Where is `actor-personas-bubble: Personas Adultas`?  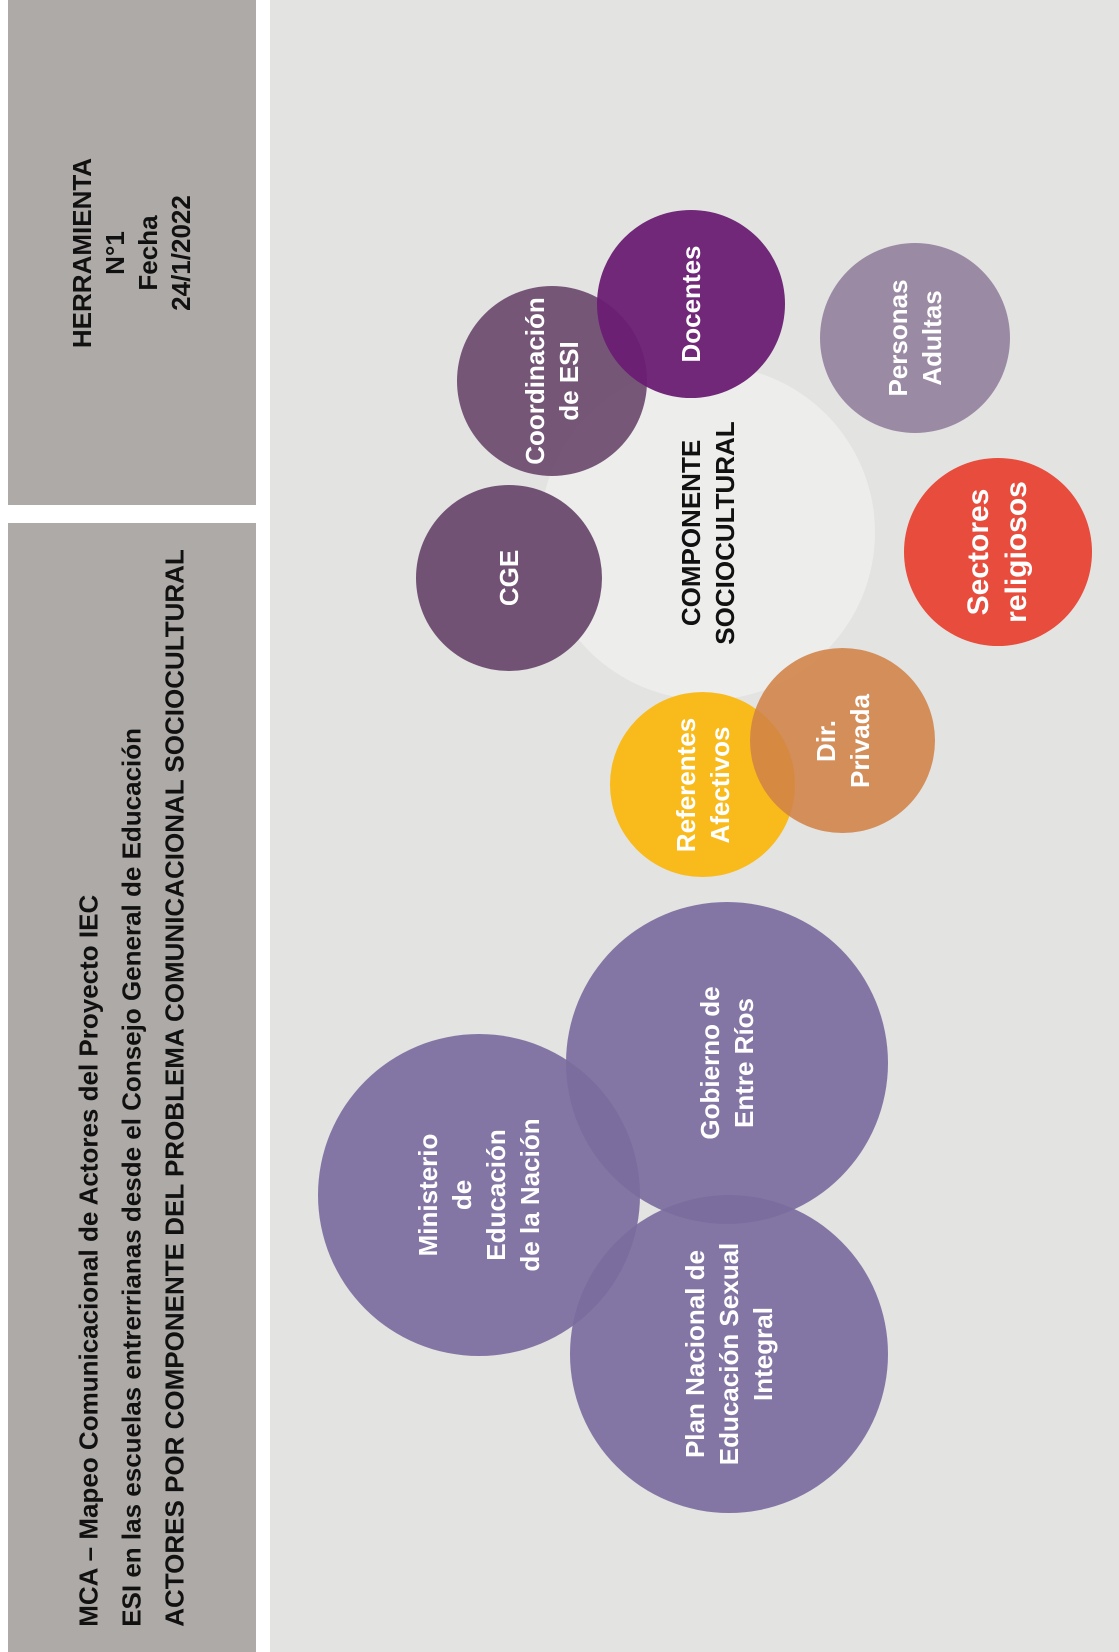
actor-personas-bubble: Personas Adultas is located at coordinates (915, 338).